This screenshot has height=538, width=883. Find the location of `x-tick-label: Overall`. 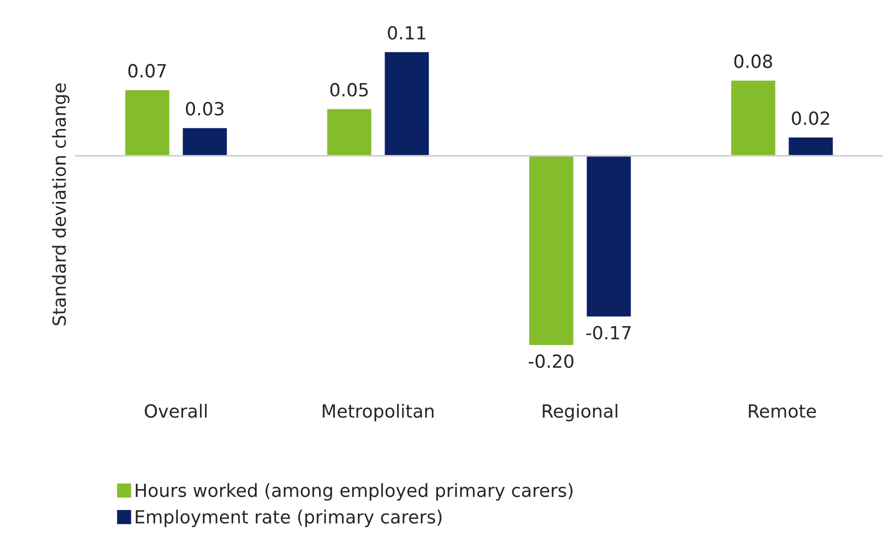

x-tick-label: Overall is located at coordinates (175, 411).